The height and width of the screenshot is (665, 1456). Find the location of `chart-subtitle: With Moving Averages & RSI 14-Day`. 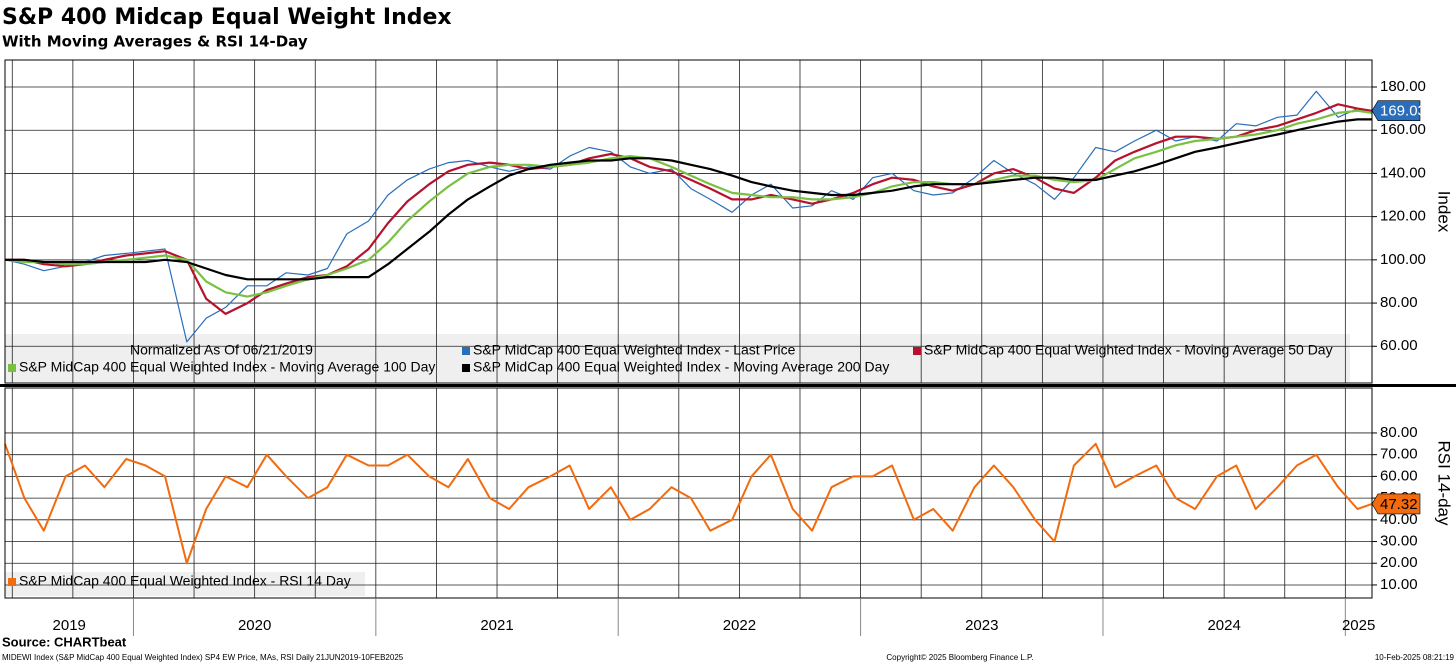

chart-subtitle: With Moving Averages & RSI 14-Day is located at coordinates (155, 42).